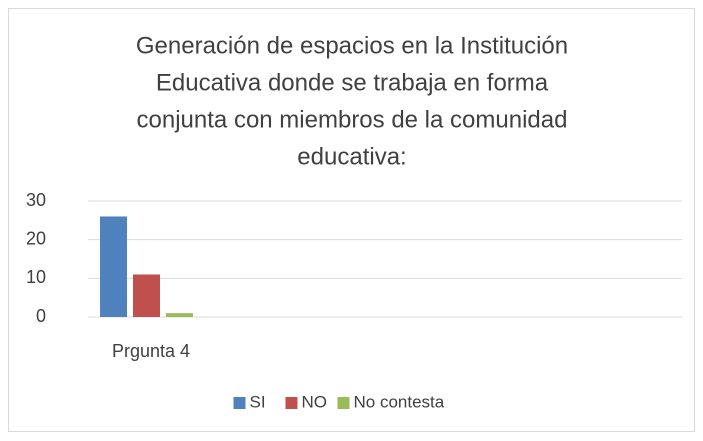 The image size is (703, 441). Describe the element at coordinates (315, 401) in the screenshot. I see `legend-label: NO` at that location.